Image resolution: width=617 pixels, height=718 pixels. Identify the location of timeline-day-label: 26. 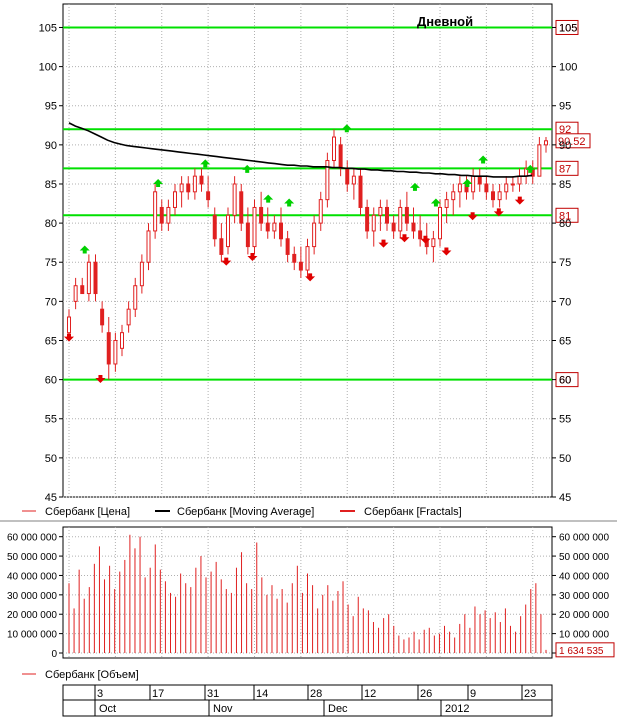
(426, 694).